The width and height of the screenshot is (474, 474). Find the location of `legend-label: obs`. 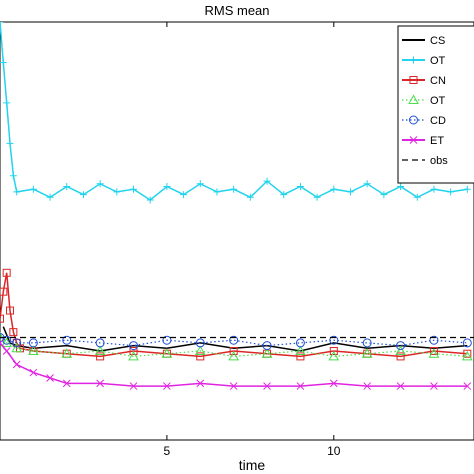

legend-label: obs is located at coordinates (439, 161).